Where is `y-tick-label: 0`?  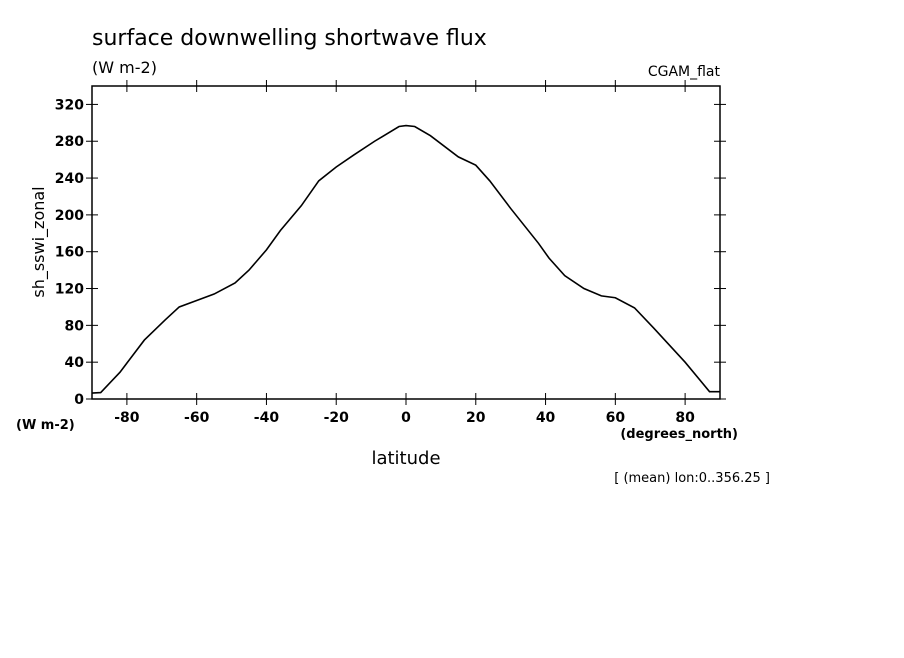 y-tick-label: 0 is located at coordinates (79, 400).